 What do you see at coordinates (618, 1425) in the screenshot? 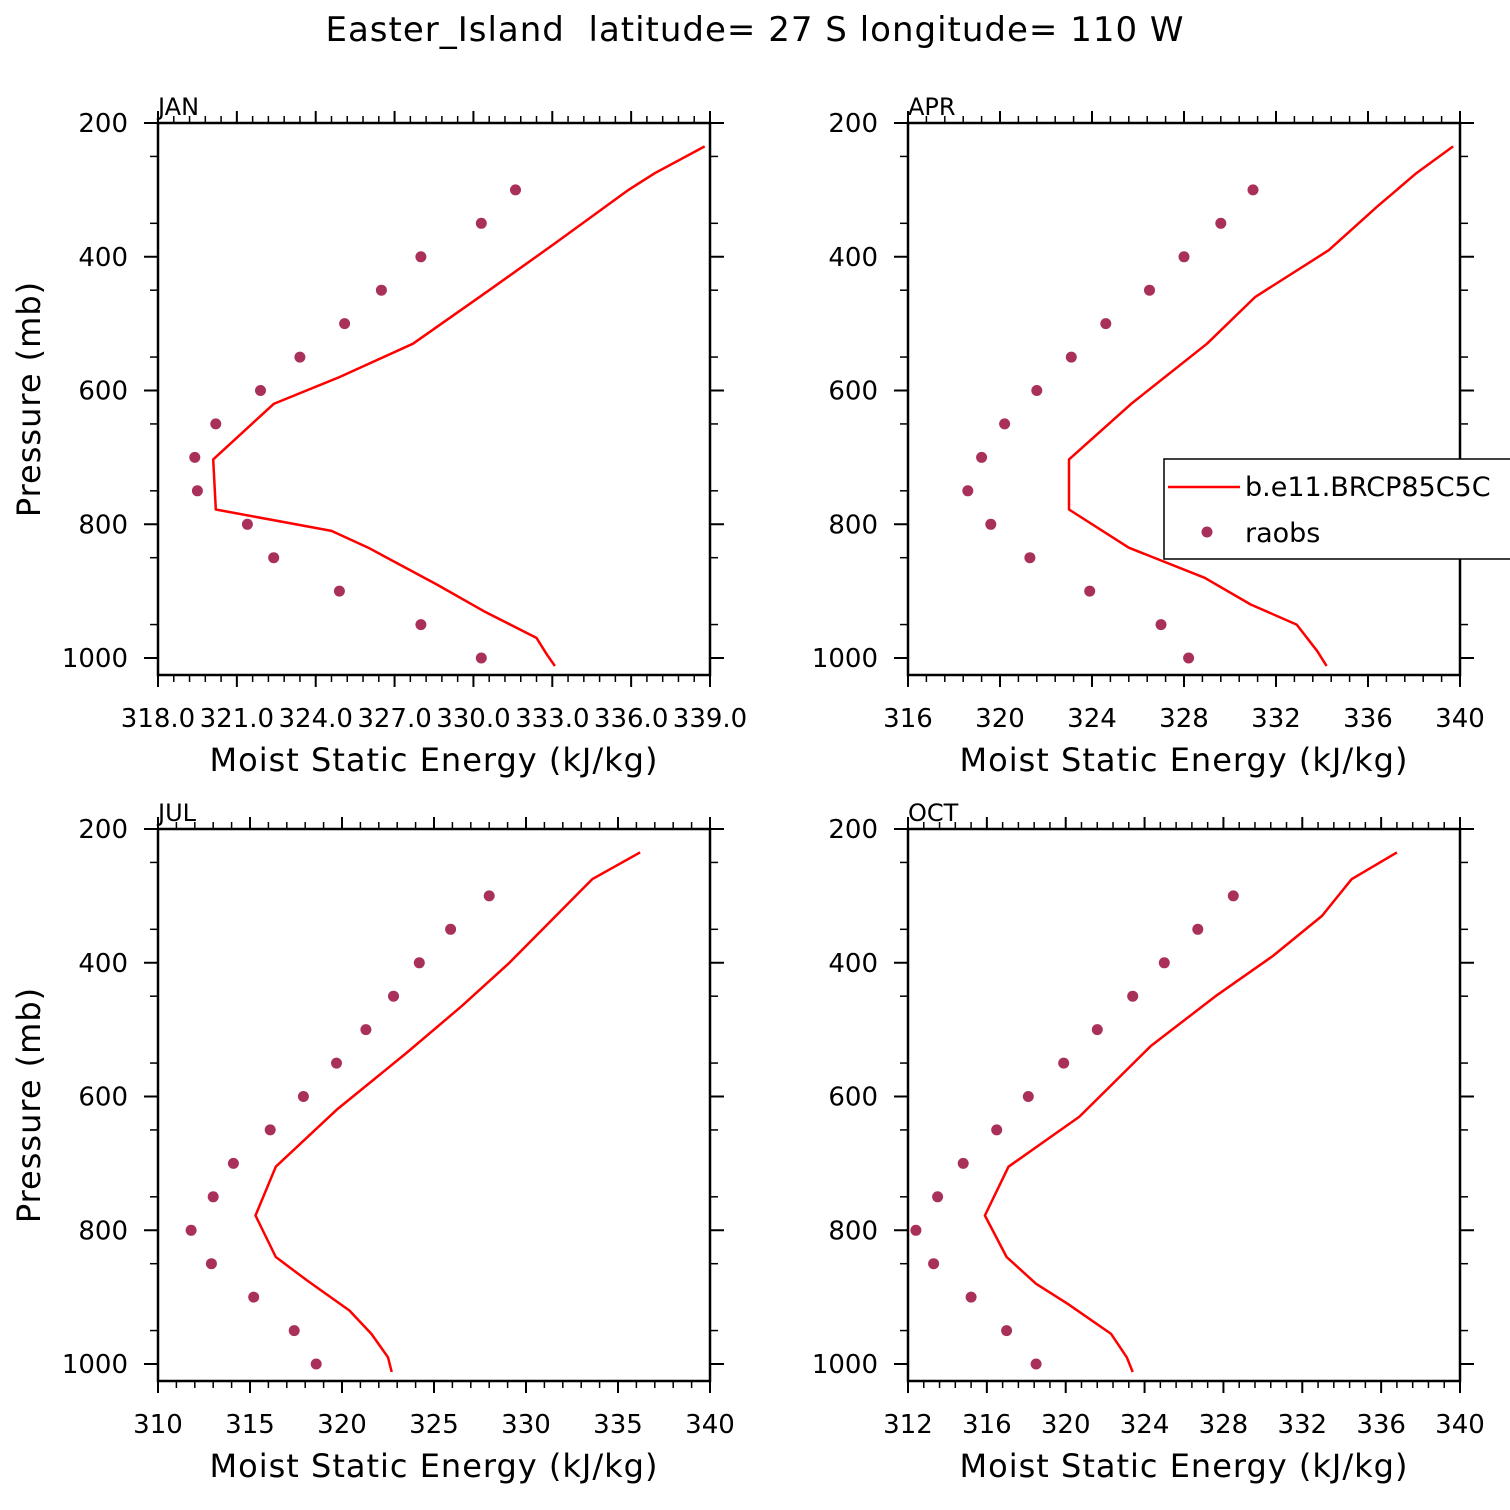
I see `x-tick-label: 335` at bounding box center [618, 1425].